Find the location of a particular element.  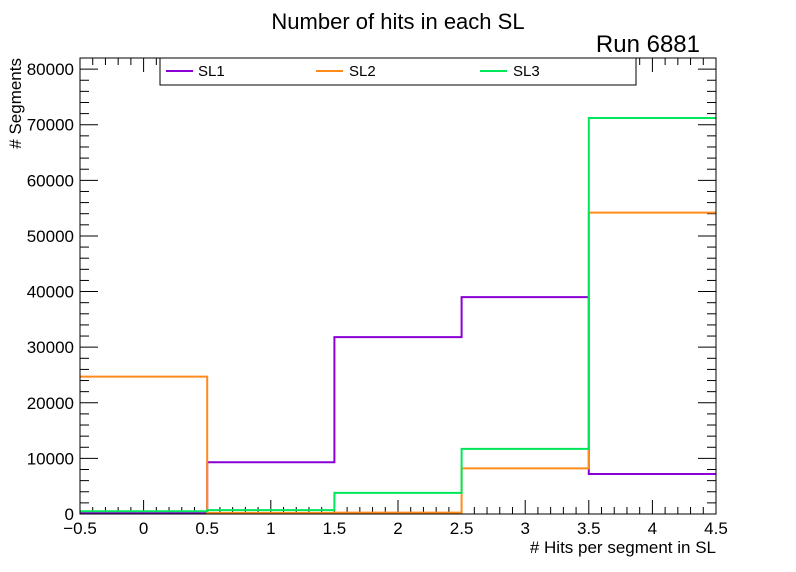

x-axis-label: # Hits per segment in SL is located at coordinates (623, 547).